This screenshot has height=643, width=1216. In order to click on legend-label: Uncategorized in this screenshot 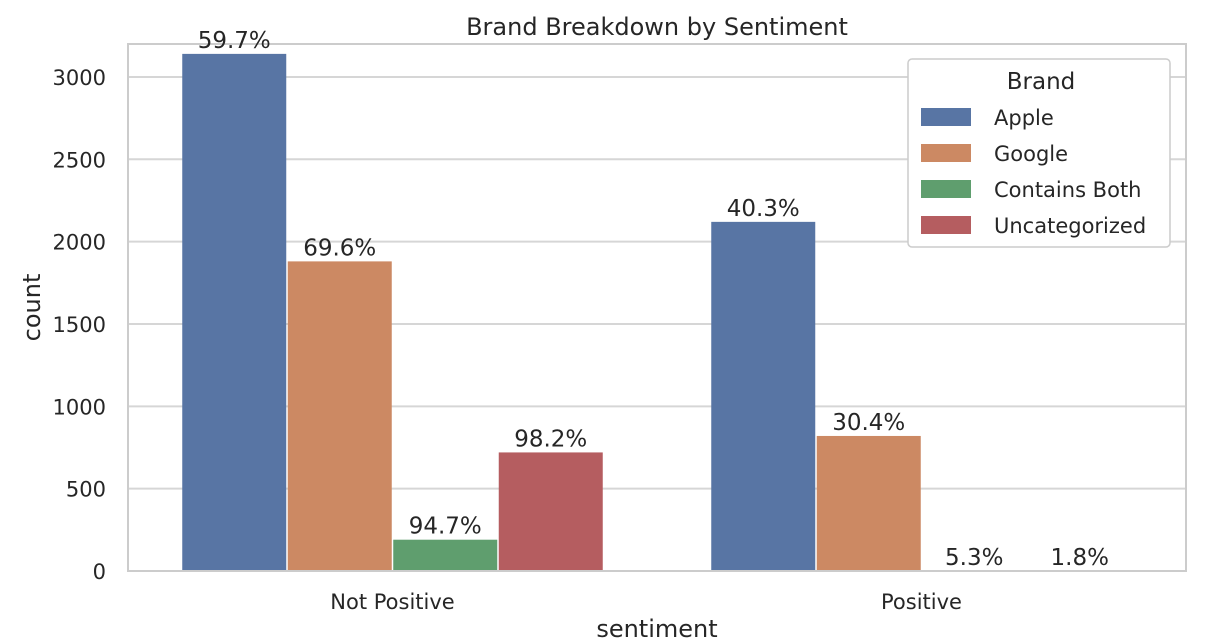, I will do `click(1070, 226)`.